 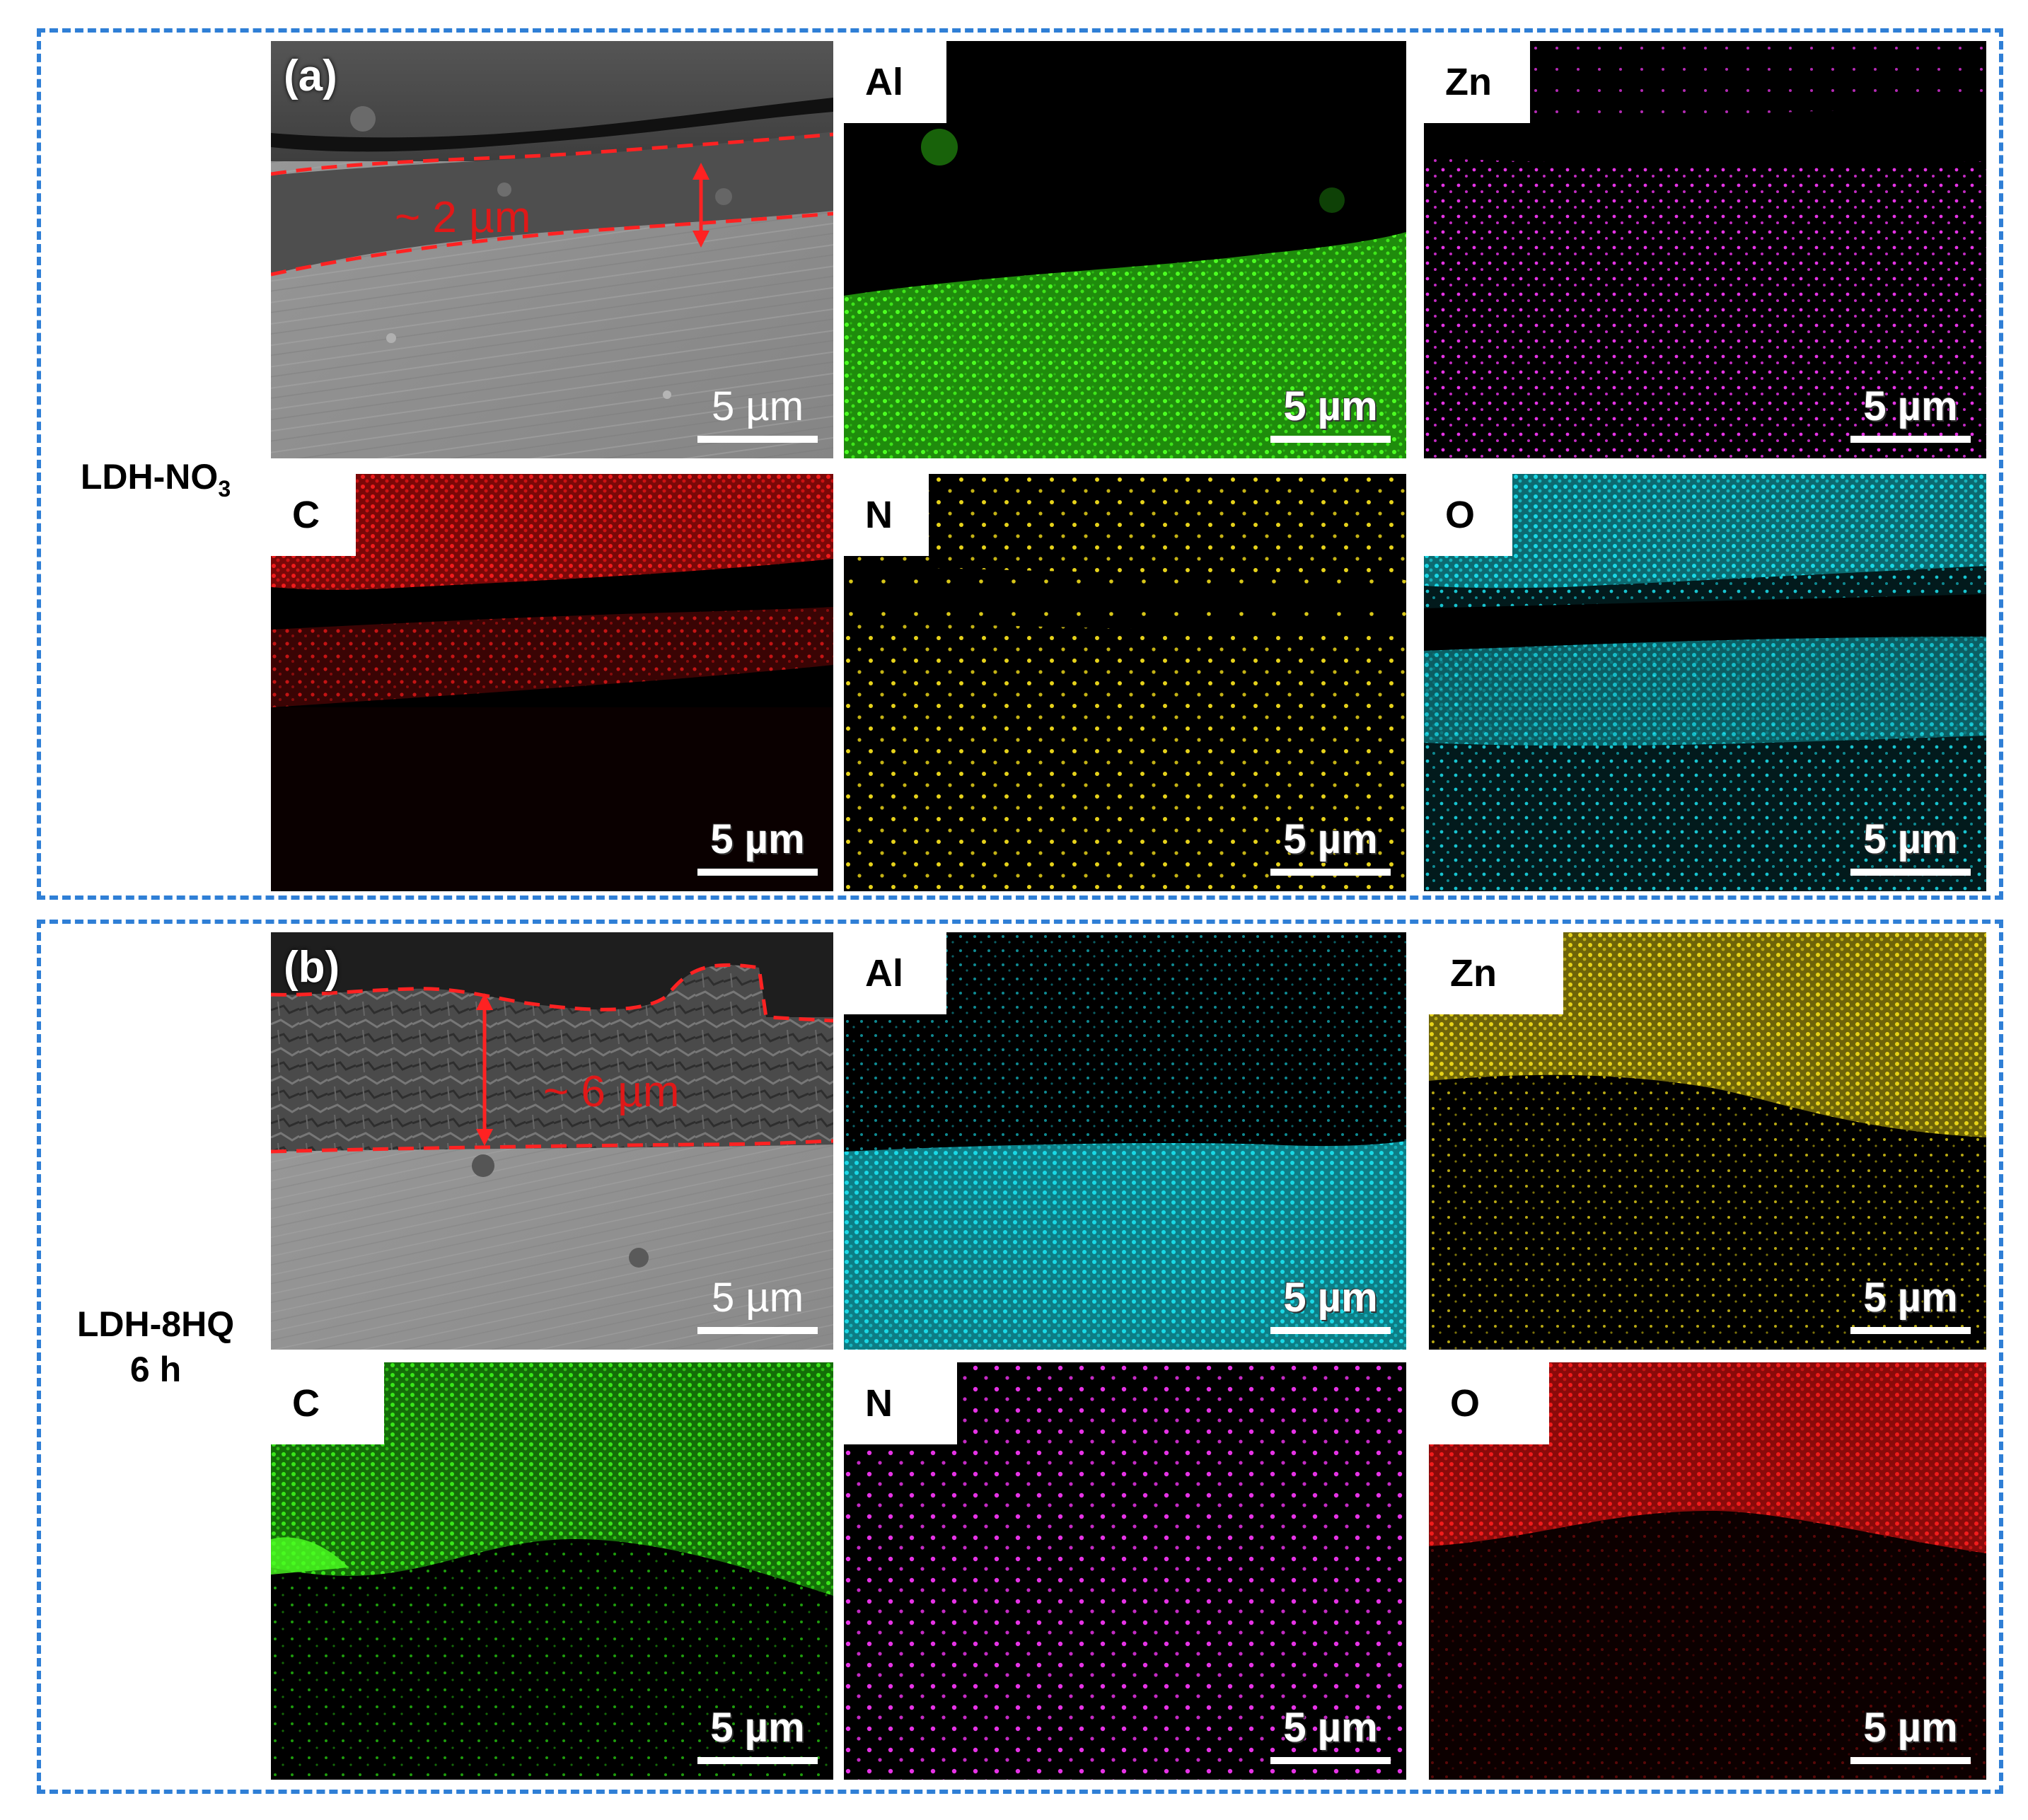 I want to click on map-image-b-al, so click(x=1125, y=1141).